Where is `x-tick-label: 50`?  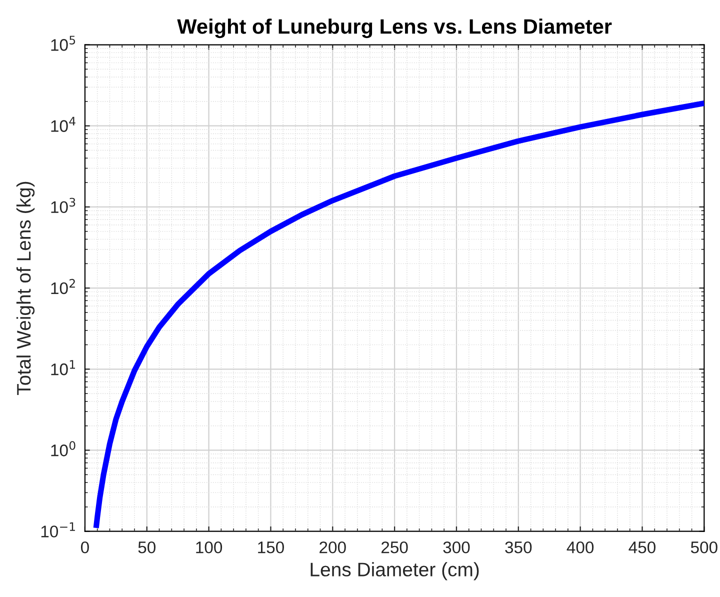
x-tick-label: 50 is located at coordinates (147, 547).